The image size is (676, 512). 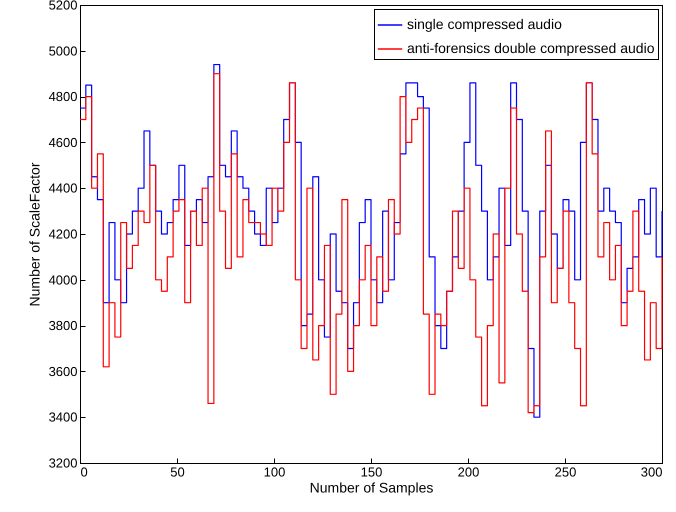 I want to click on x-tick-label: 250, so click(x=565, y=472).